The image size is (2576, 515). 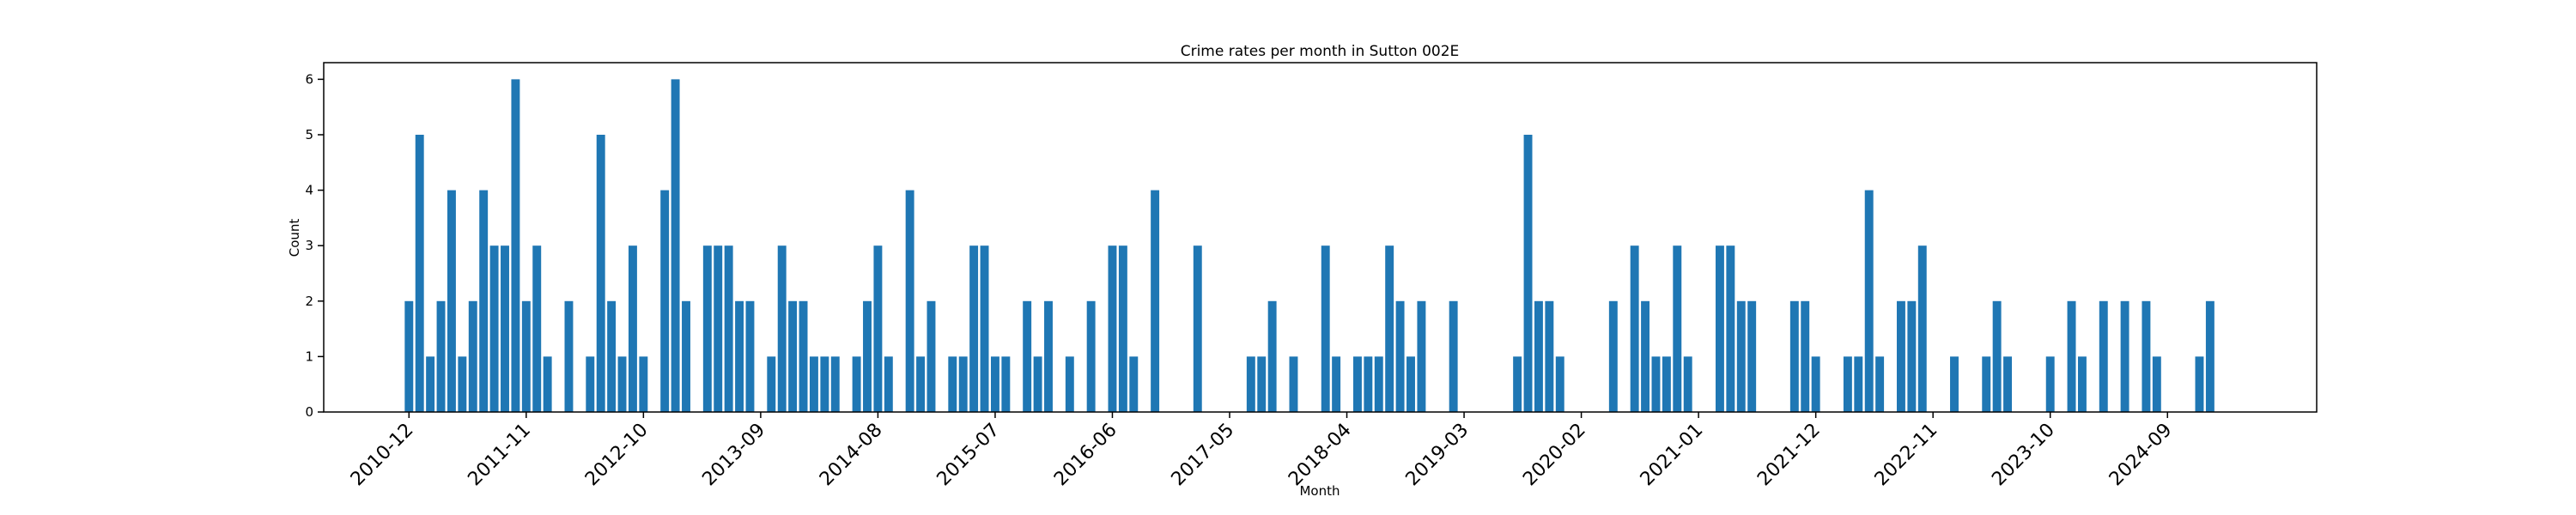 What do you see at coordinates (309, 190) in the screenshot?
I see `y-tick-label: 4` at bounding box center [309, 190].